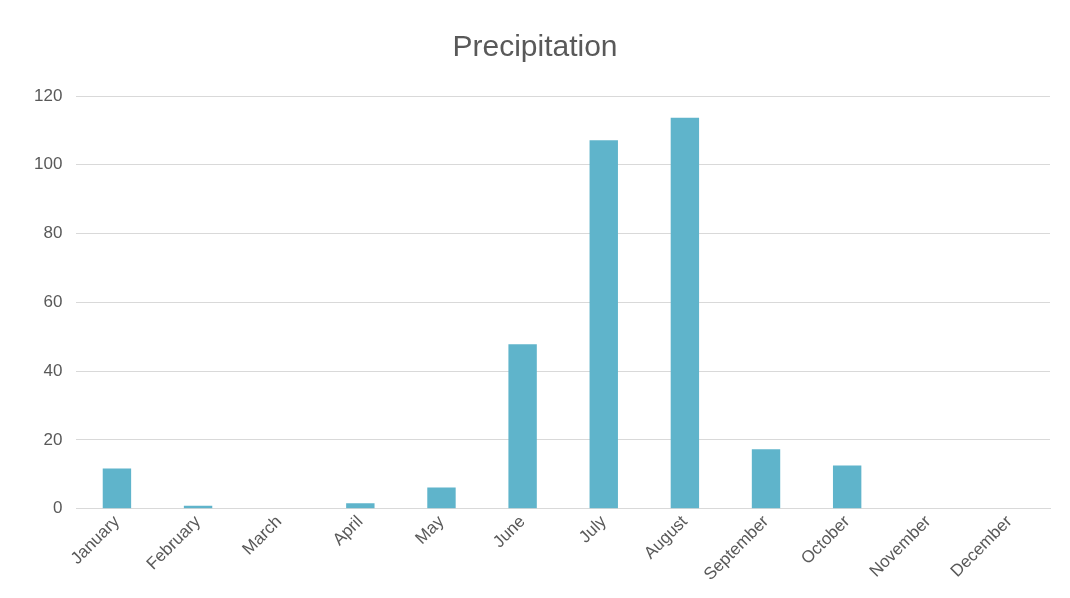 This screenshot has width=1070, height=598. Describe the element at coordinates (53, 233) in the screenshot. I see `y-tick-label: 80` at that location.